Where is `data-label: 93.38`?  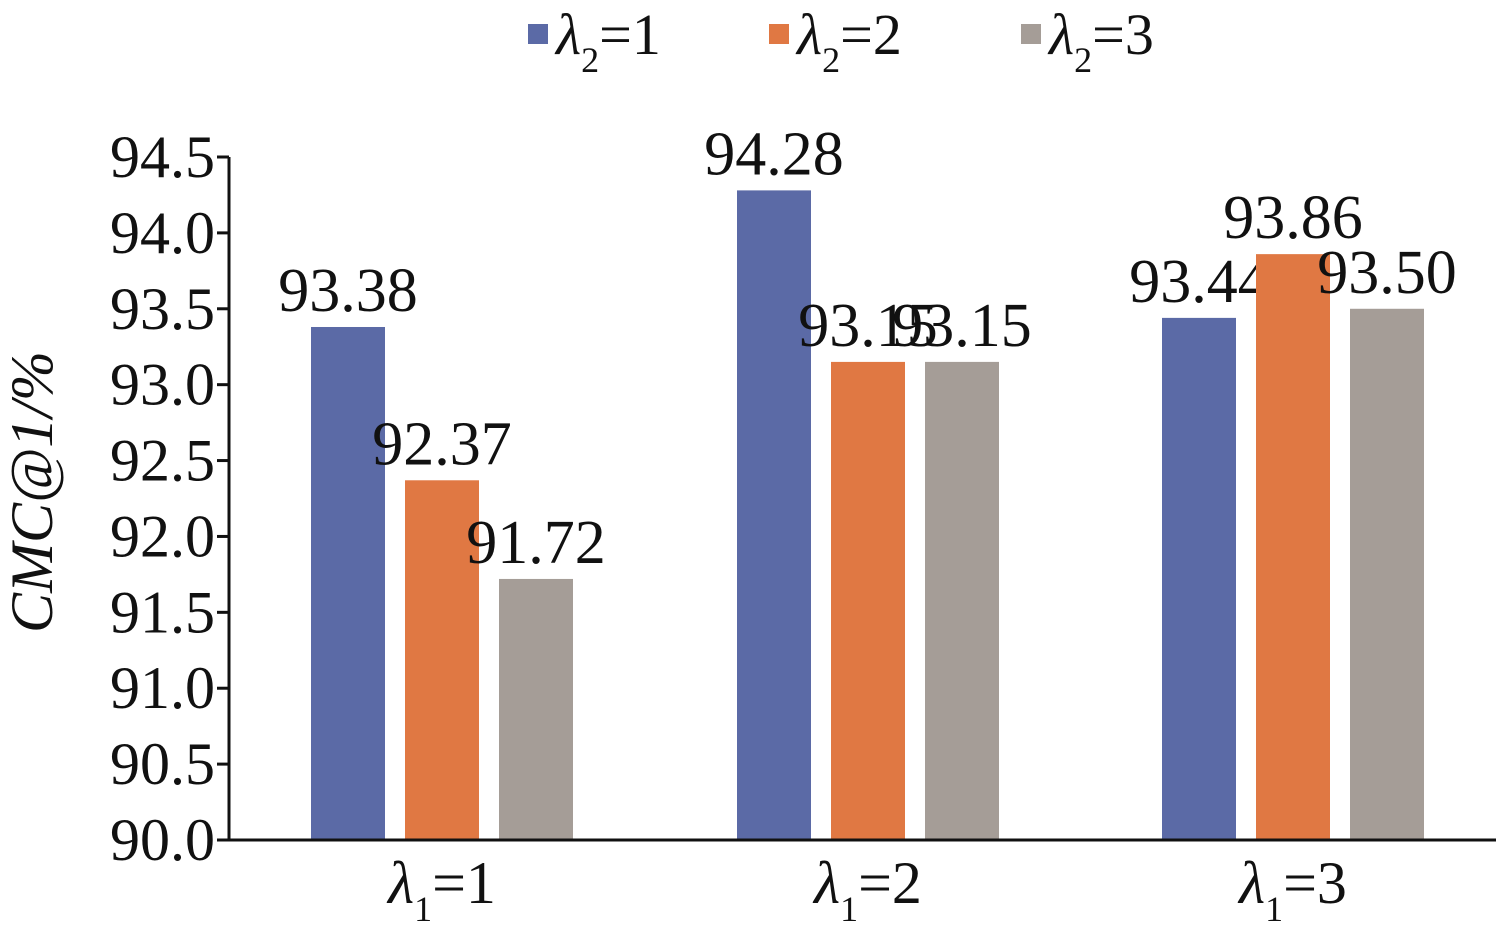 data-label: 93.38 is located at coordinates (348, 291).